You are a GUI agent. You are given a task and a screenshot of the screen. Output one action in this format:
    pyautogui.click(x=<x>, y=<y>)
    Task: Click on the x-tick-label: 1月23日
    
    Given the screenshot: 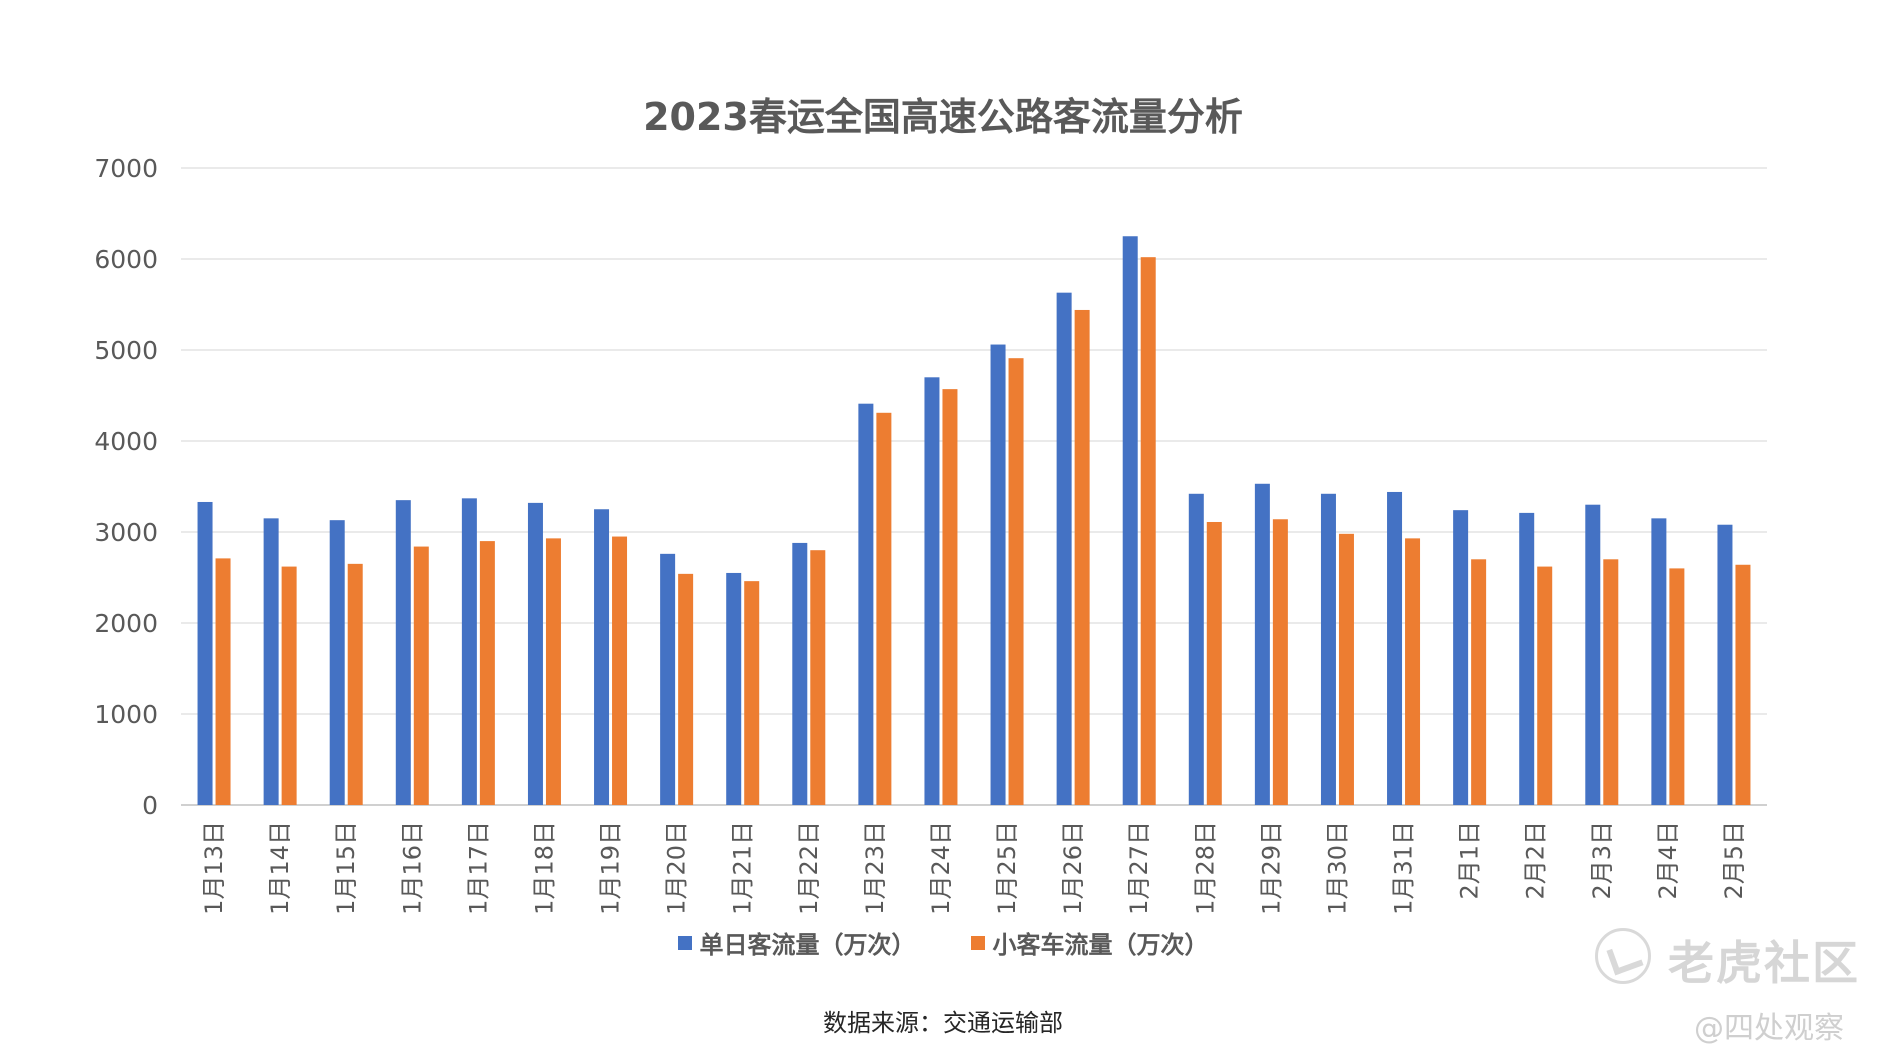 What is the action you would take?
    pyautogui.click(x=875, y=868)
    